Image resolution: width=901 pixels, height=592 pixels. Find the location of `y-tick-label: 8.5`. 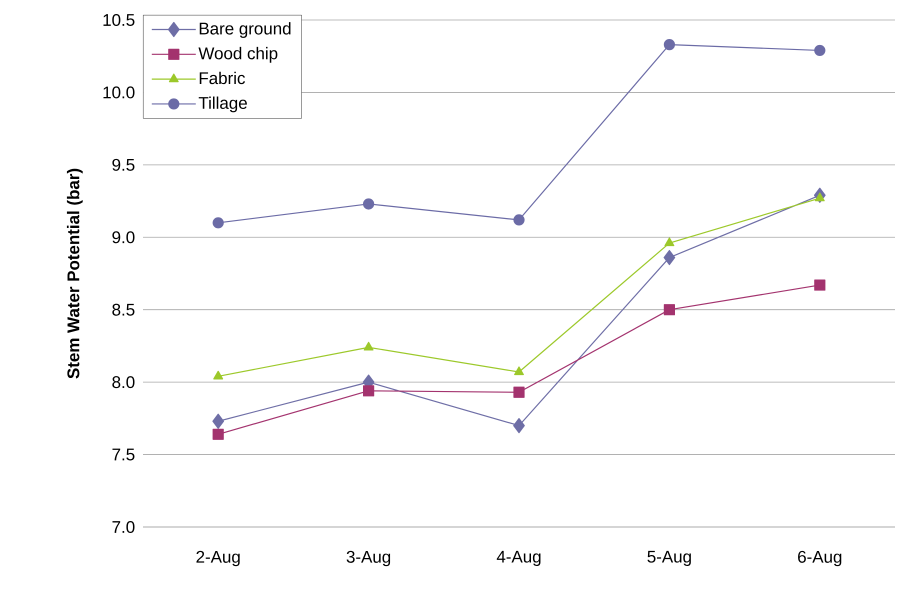

y-tick-label: 8.5 is located at coordinates (123, 310).